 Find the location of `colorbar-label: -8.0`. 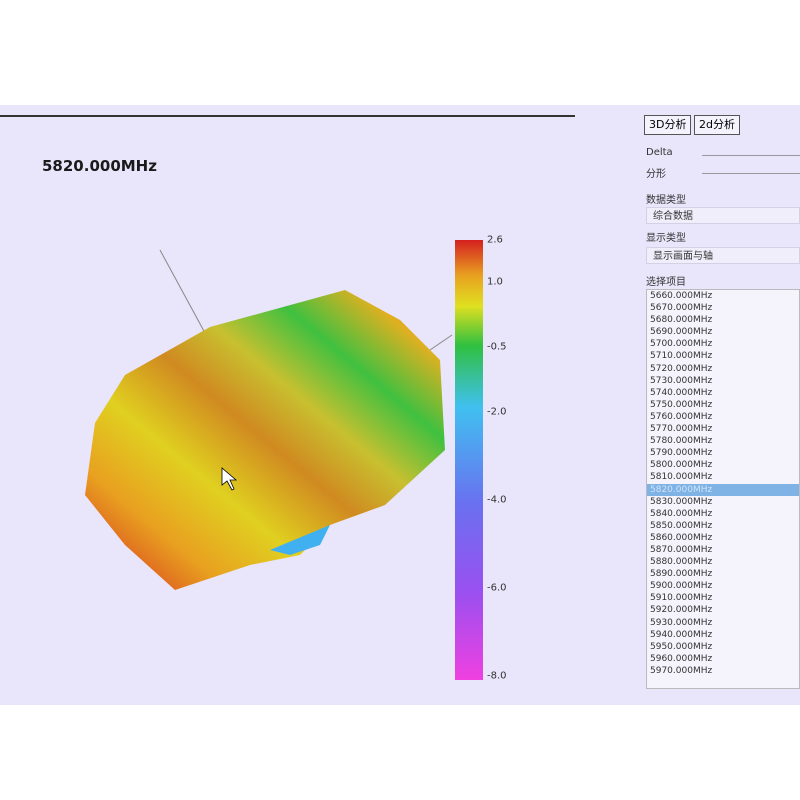

colorbar-label: -8.0 is located at coordinates (497, 676).